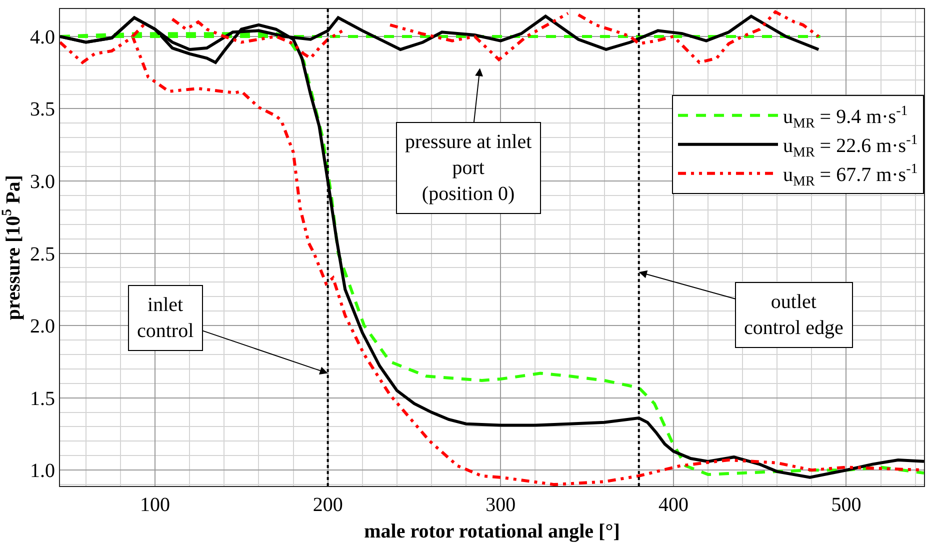  What do you see at coordinates (165, 318) in the screenshot?
I see `annotation: inlet control` at bounding box center [165, 318].